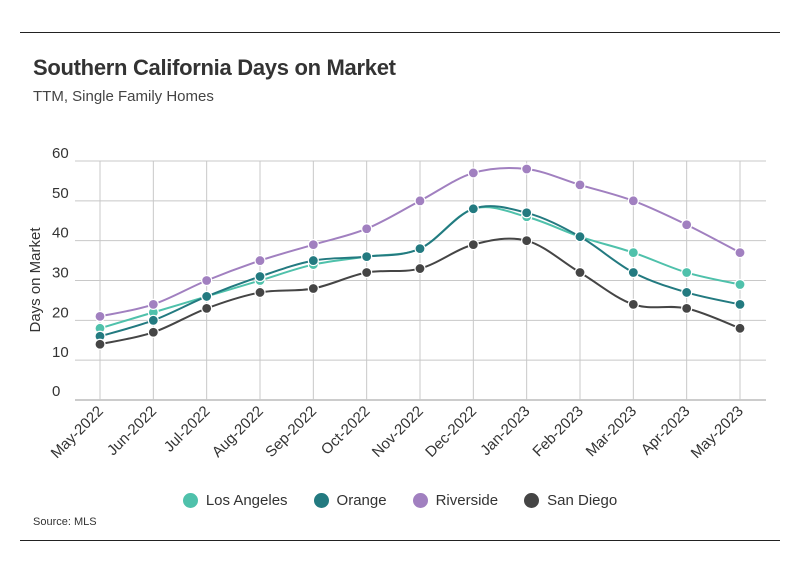 This screenshot has width=800, height=575. Describe the element at coordinates (123, 96) in the screenshot. I see `chart-subtitle: TTM, Single Family Homes` at that location.